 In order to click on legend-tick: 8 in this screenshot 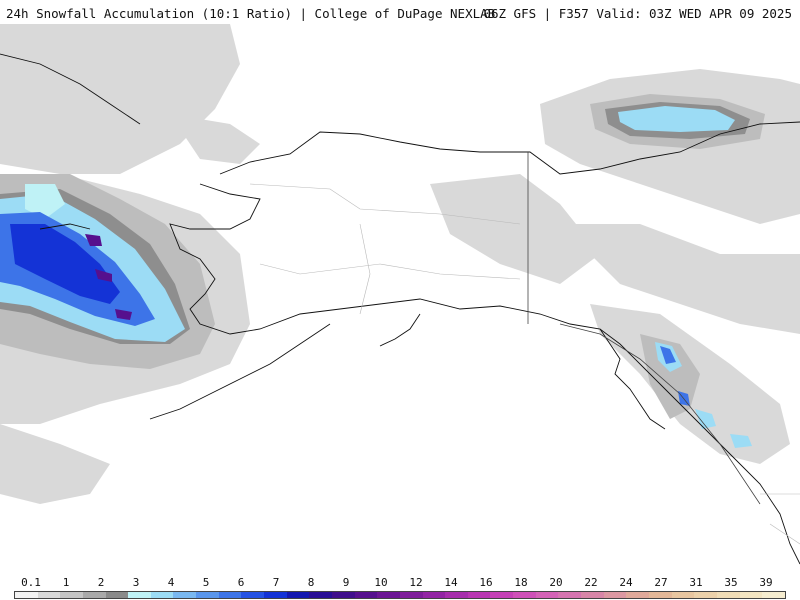, I will do `click(311, 582)`.